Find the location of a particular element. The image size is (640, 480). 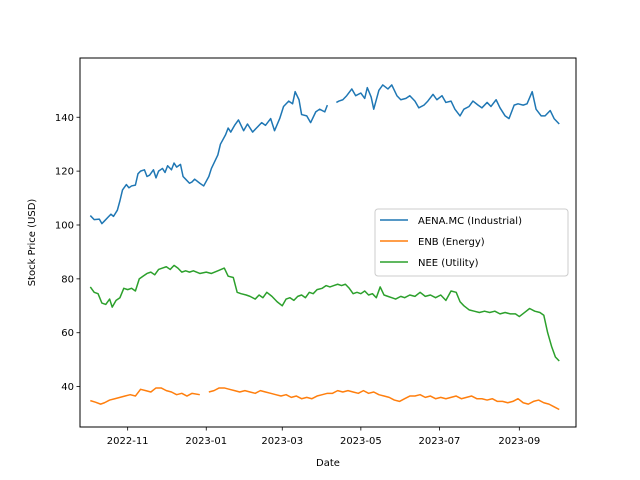

y-axis-label: Stock Price (USD) is located at coordinates (32, 243).